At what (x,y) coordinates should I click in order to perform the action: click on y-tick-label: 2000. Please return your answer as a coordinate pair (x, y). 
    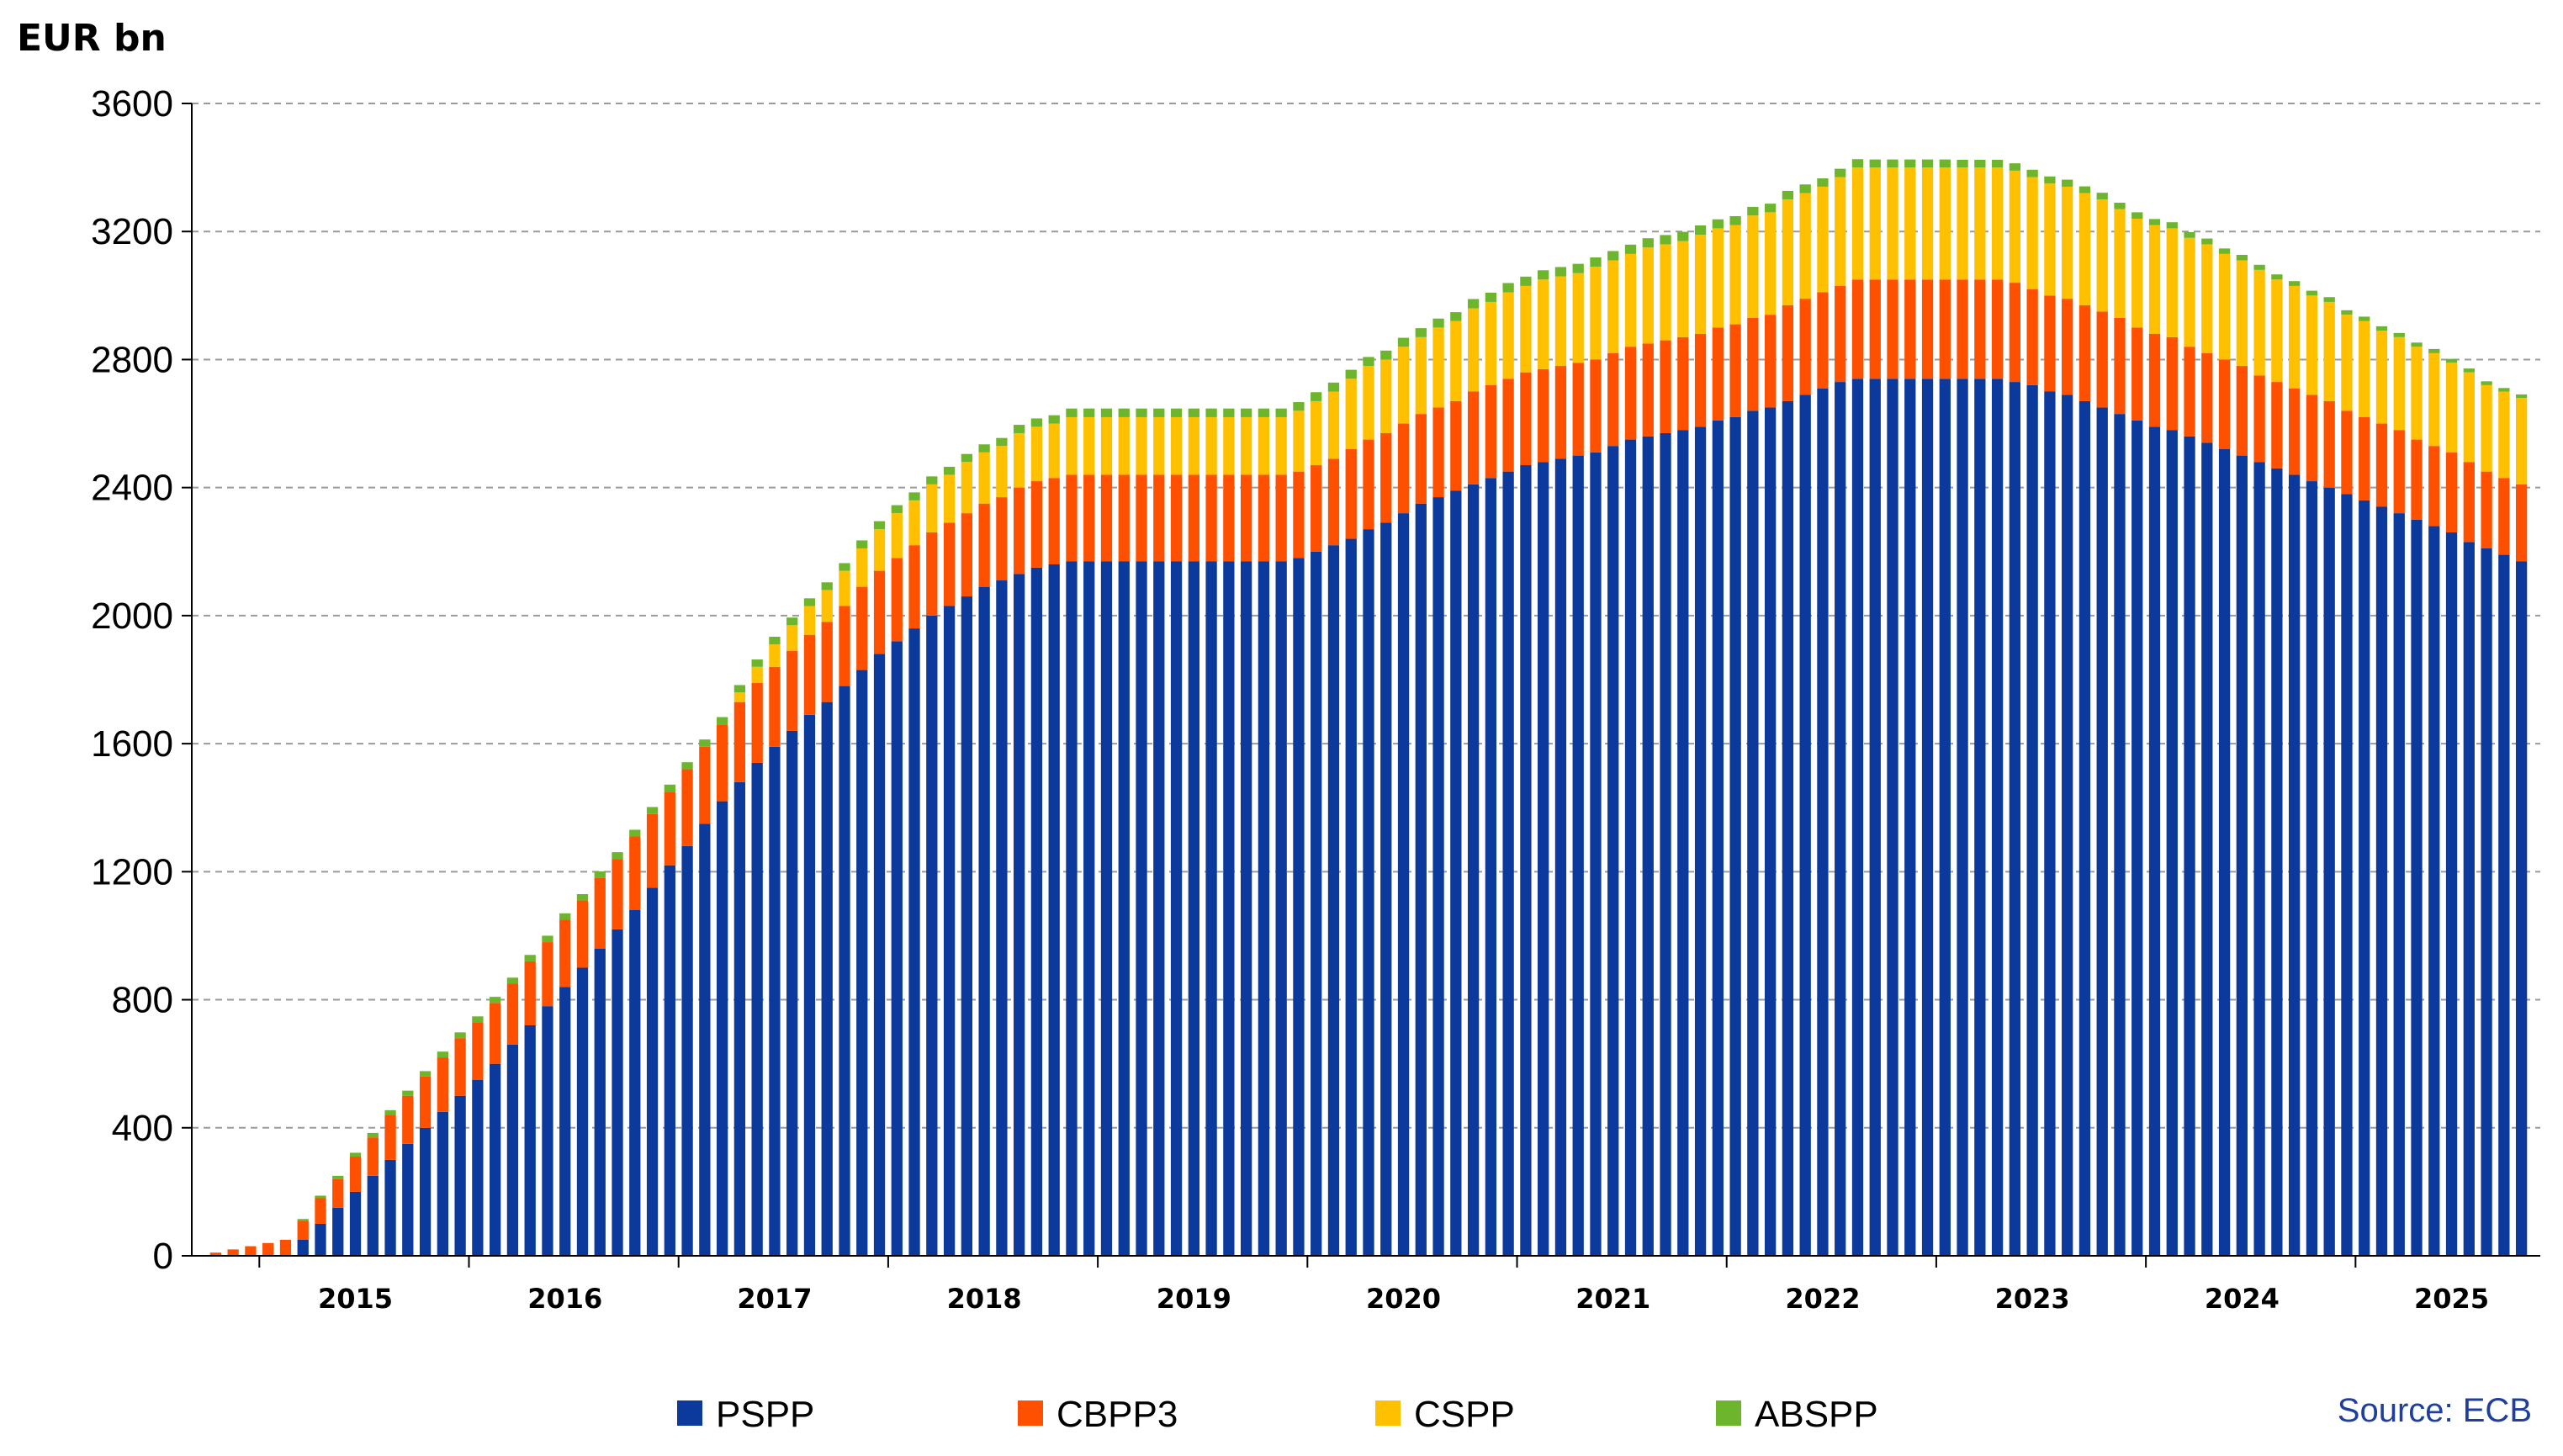
    Looking at the image, I should click on (132, 616).